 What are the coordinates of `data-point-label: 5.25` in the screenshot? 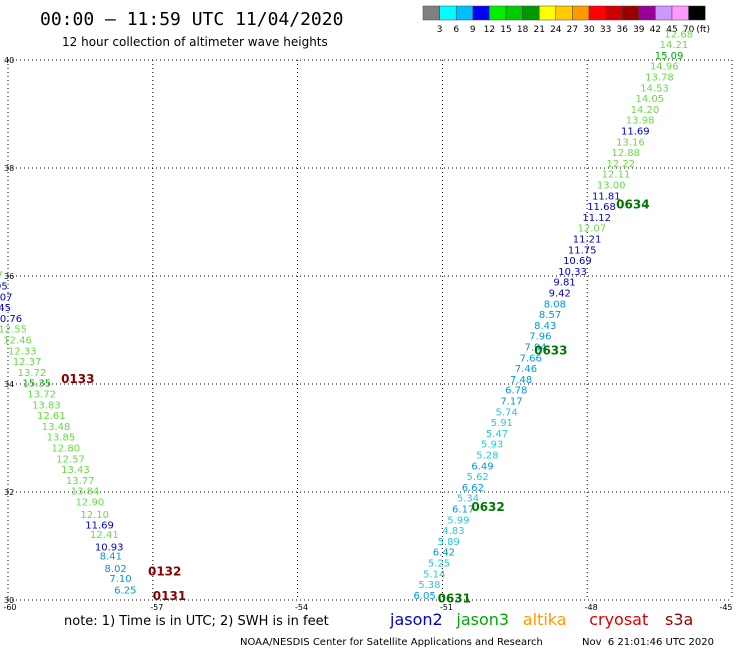 It's located at (439, 564).